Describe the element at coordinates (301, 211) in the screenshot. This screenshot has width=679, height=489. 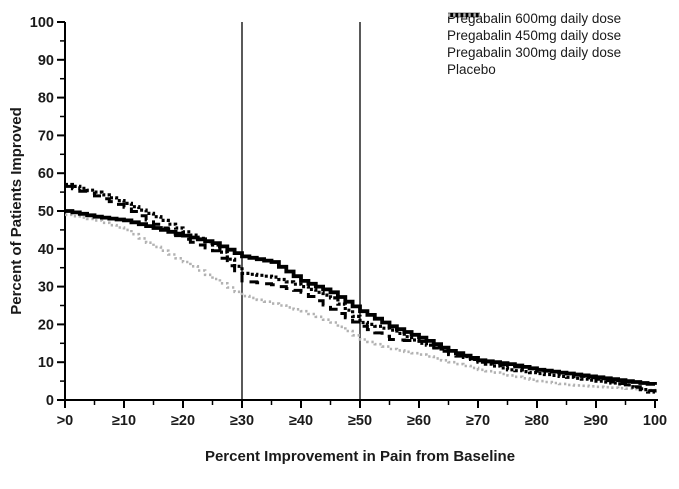
I see `reference-lines` at that location.